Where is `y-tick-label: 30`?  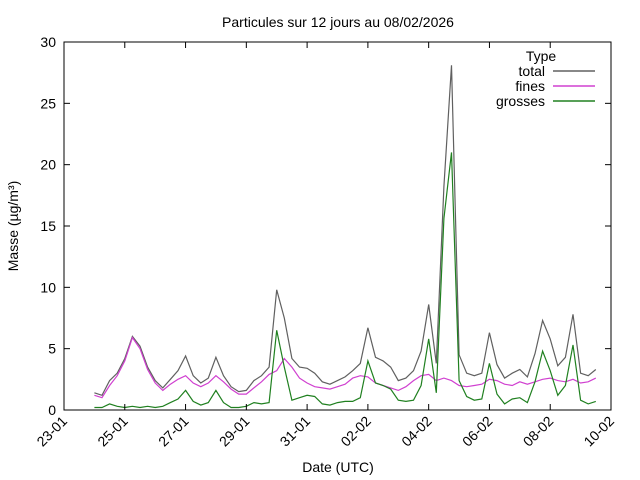
y-tick-label: 30 is located at coordinates (48, 42).